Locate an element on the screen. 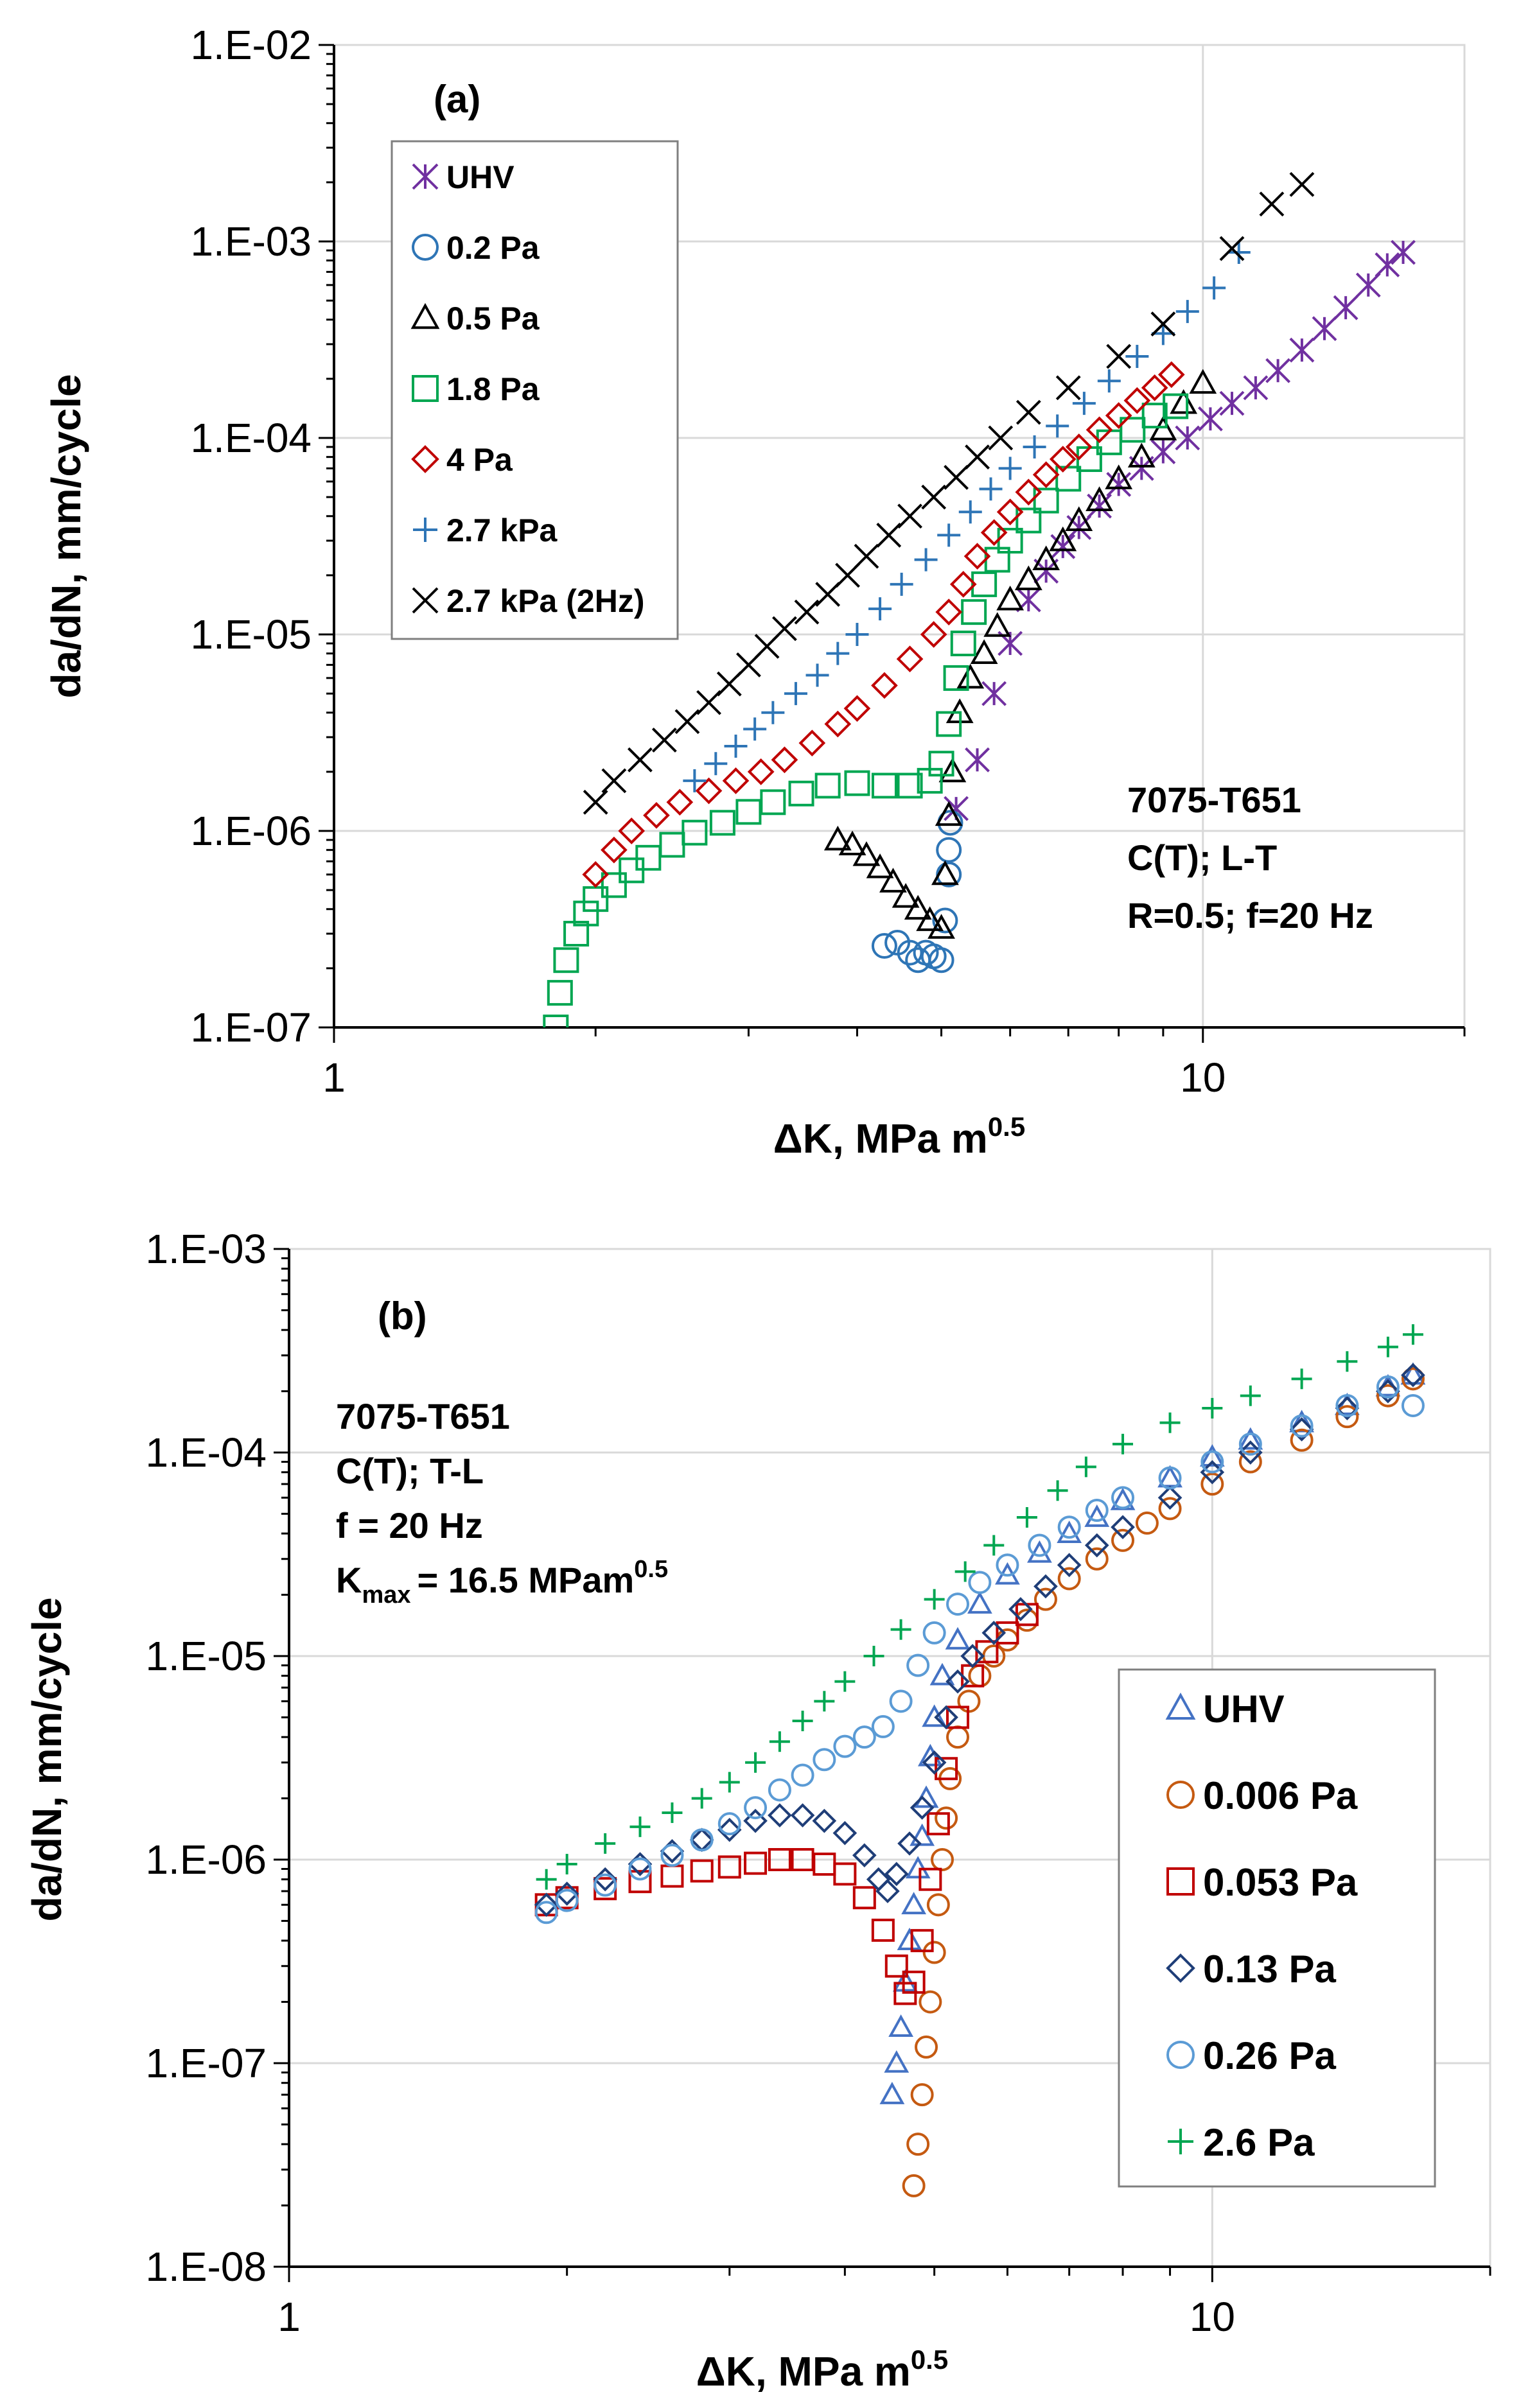 This screenshot has height=2408, width=1521. x-tick-label: 10 is located at coordinates (1203, 1077).